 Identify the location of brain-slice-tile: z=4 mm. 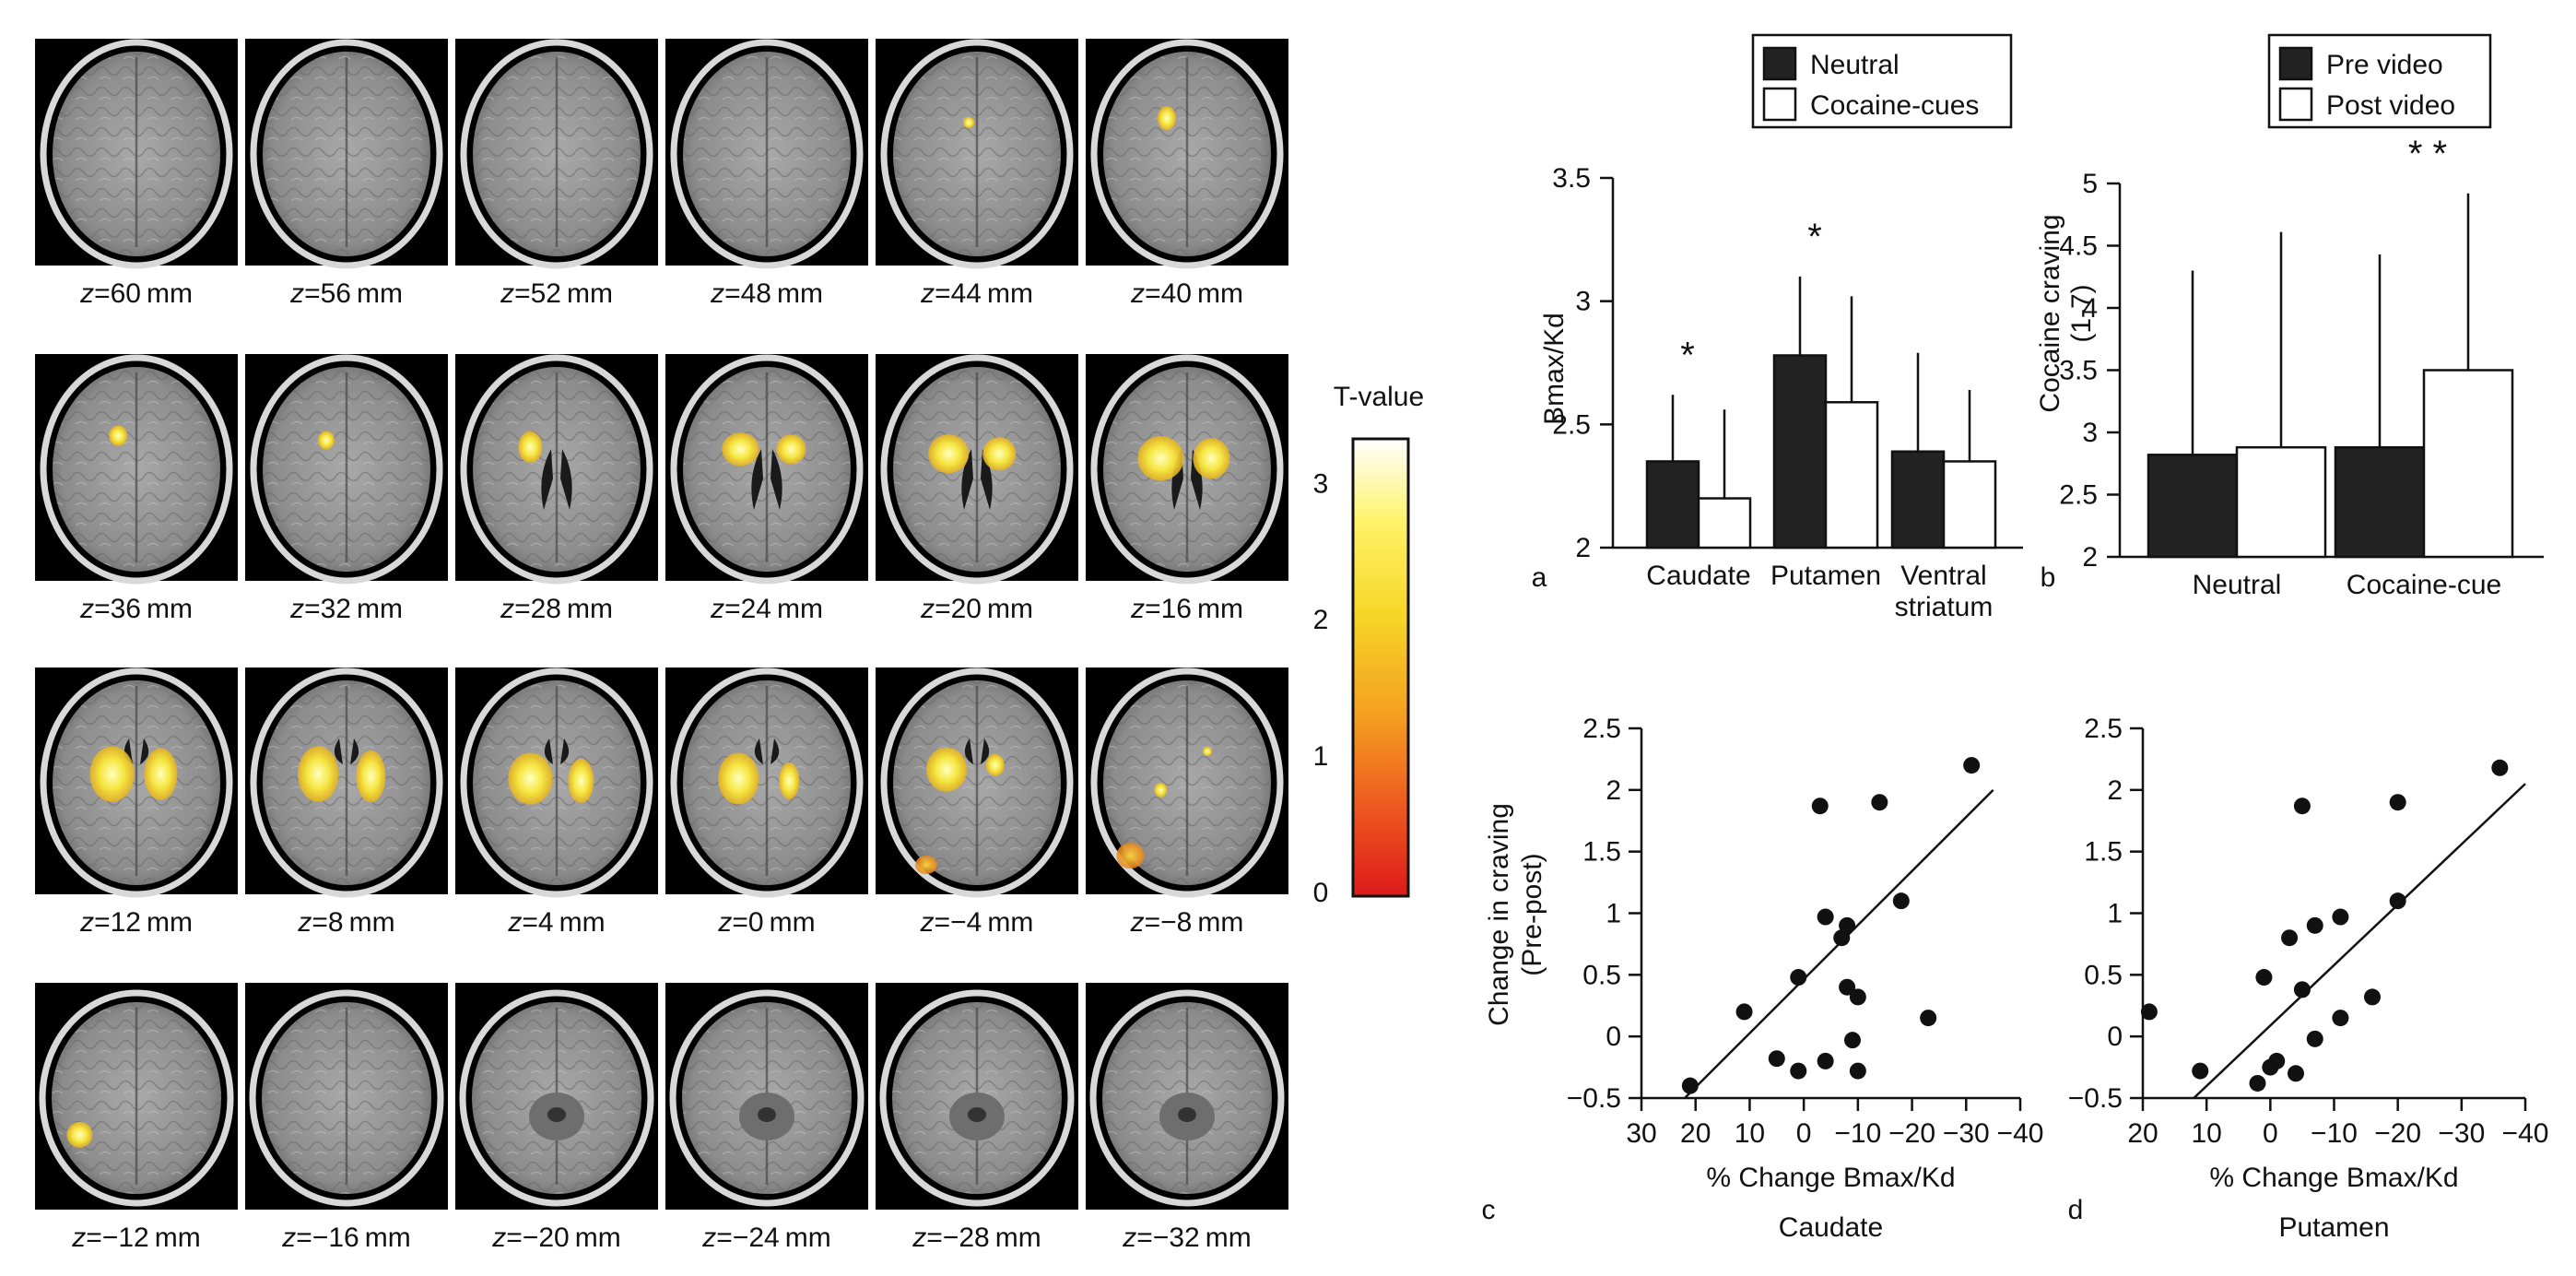
(556, 803).